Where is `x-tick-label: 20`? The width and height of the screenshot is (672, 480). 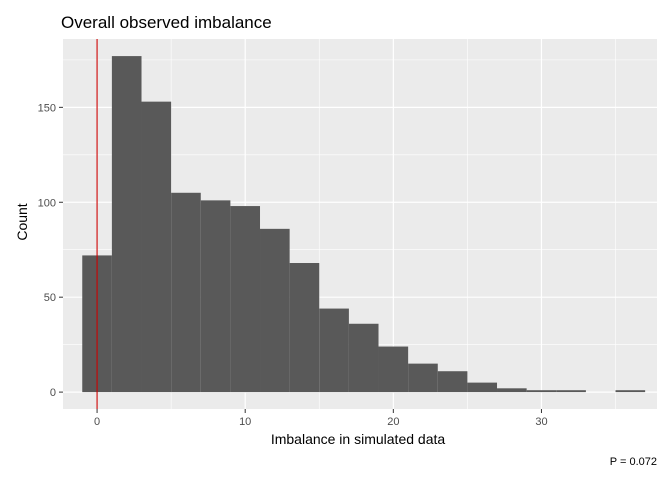
x-tick-label: 20 is located at coordinates (393, 422).